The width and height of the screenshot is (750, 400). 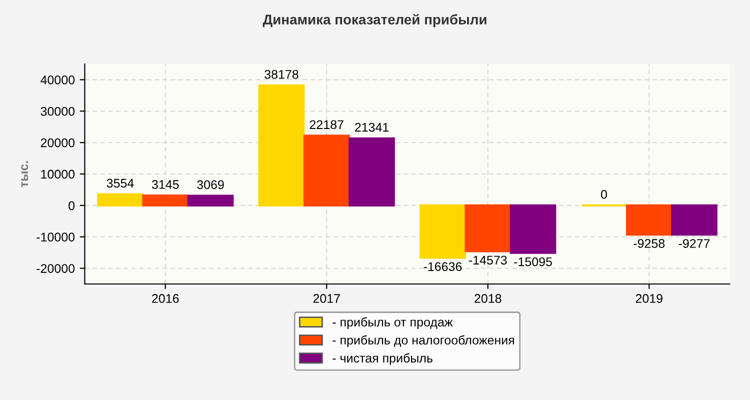 What do you see at coordinates (57, 143) in the screenshot?
I see `y-tick-label: 20000` at bounding box center [57, 143].